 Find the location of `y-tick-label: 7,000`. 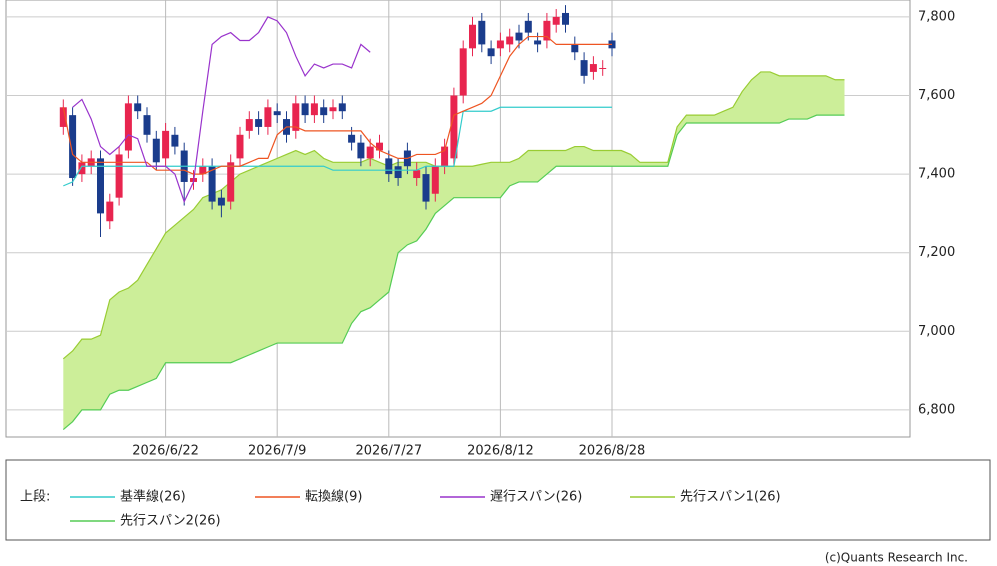

y-tick-label: 7,000 is located at coordinates (936, 331).